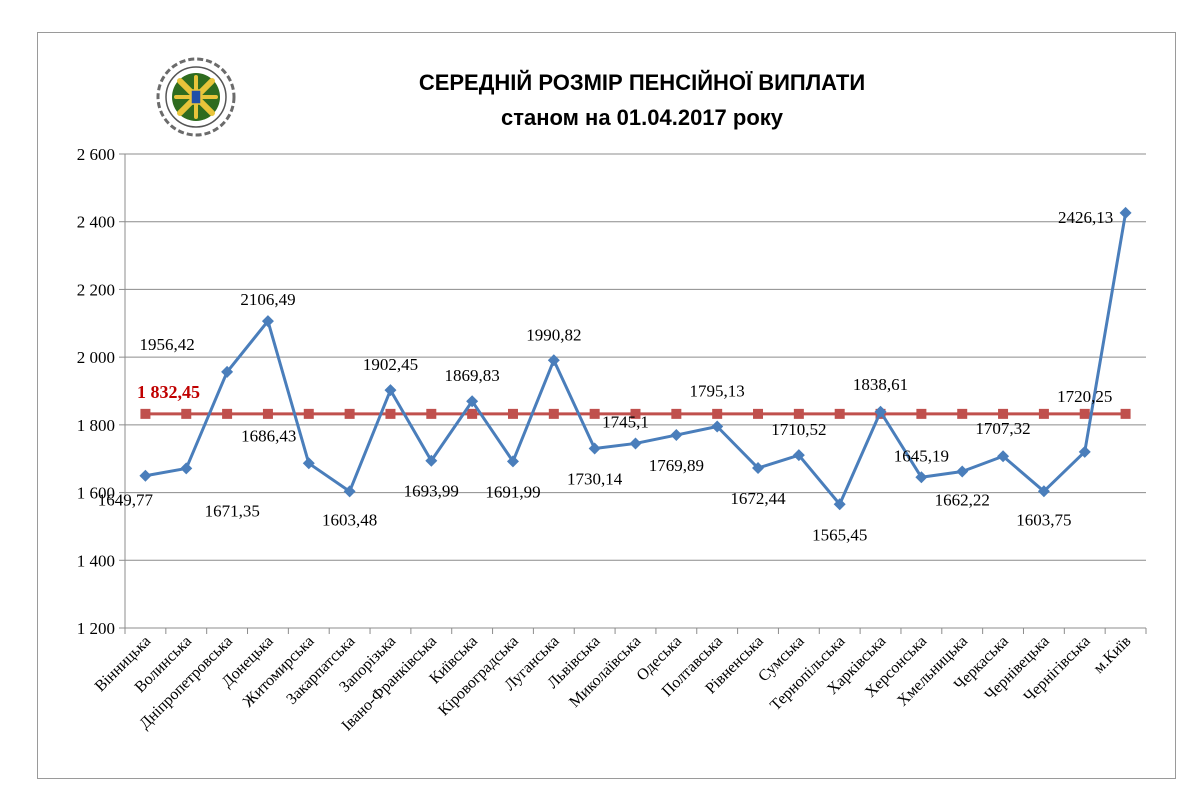 The image size is (1200, 800). Describe the element at coordinates (839, 534) in the screenshot. I see `data-label: 1565,45` at that location.